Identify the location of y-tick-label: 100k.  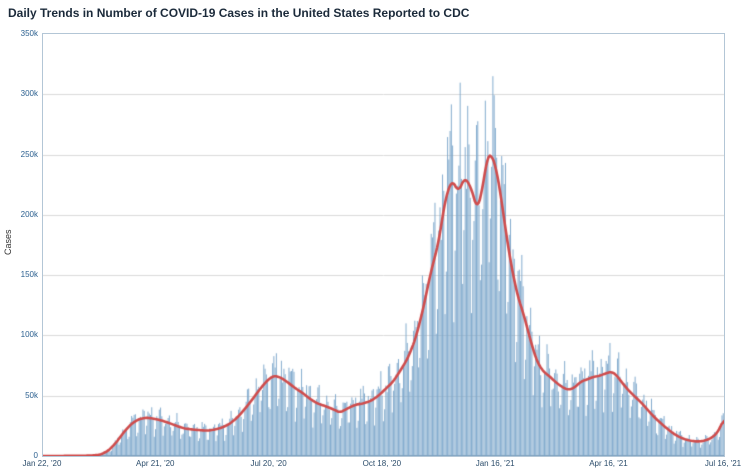
(29, 335).